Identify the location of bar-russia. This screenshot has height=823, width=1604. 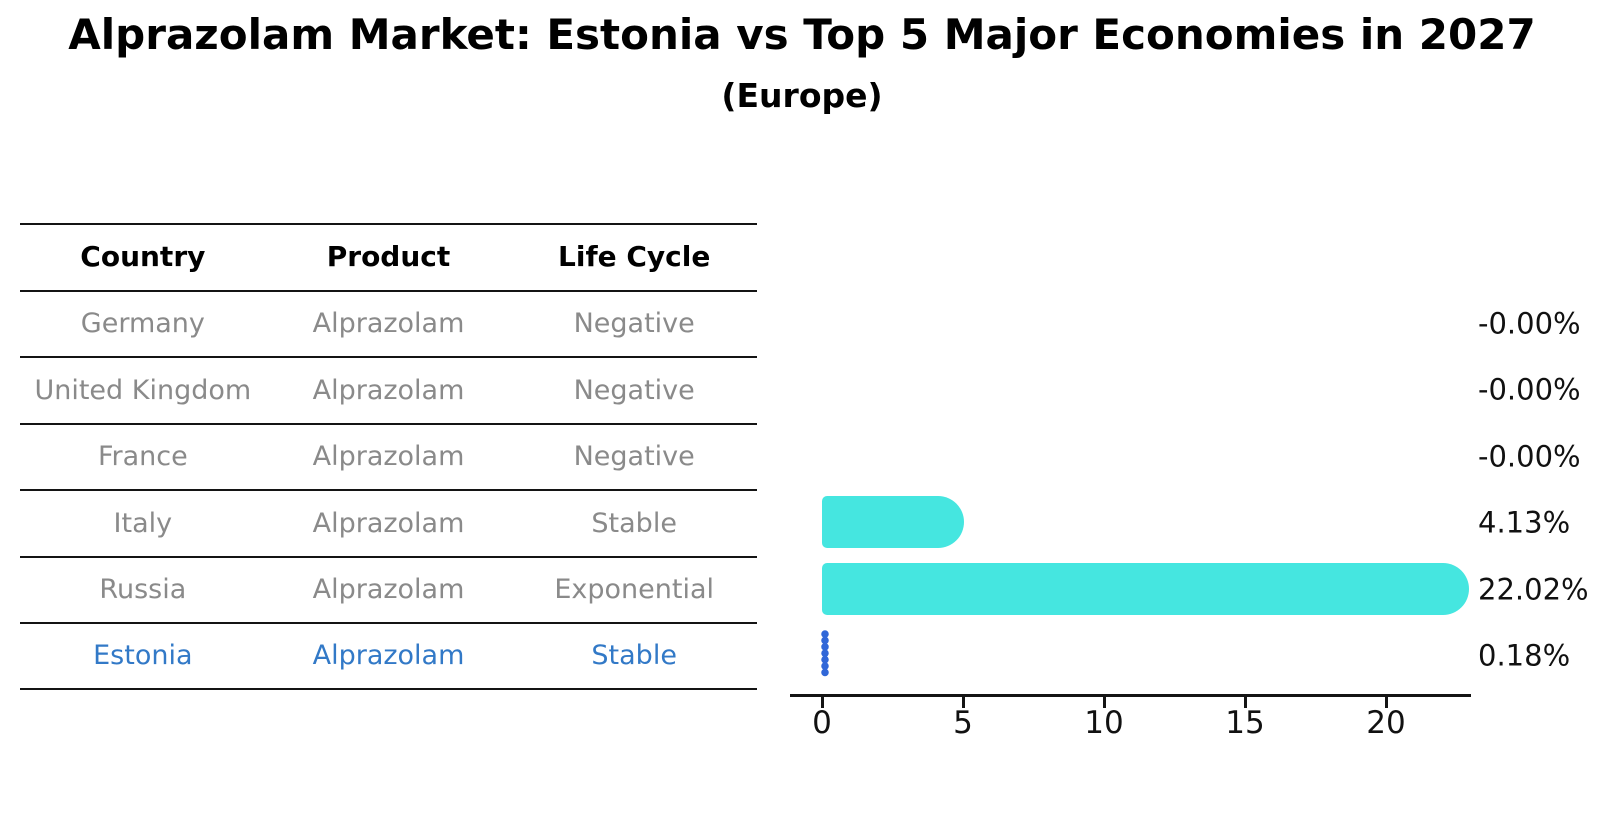
(1145, 589).